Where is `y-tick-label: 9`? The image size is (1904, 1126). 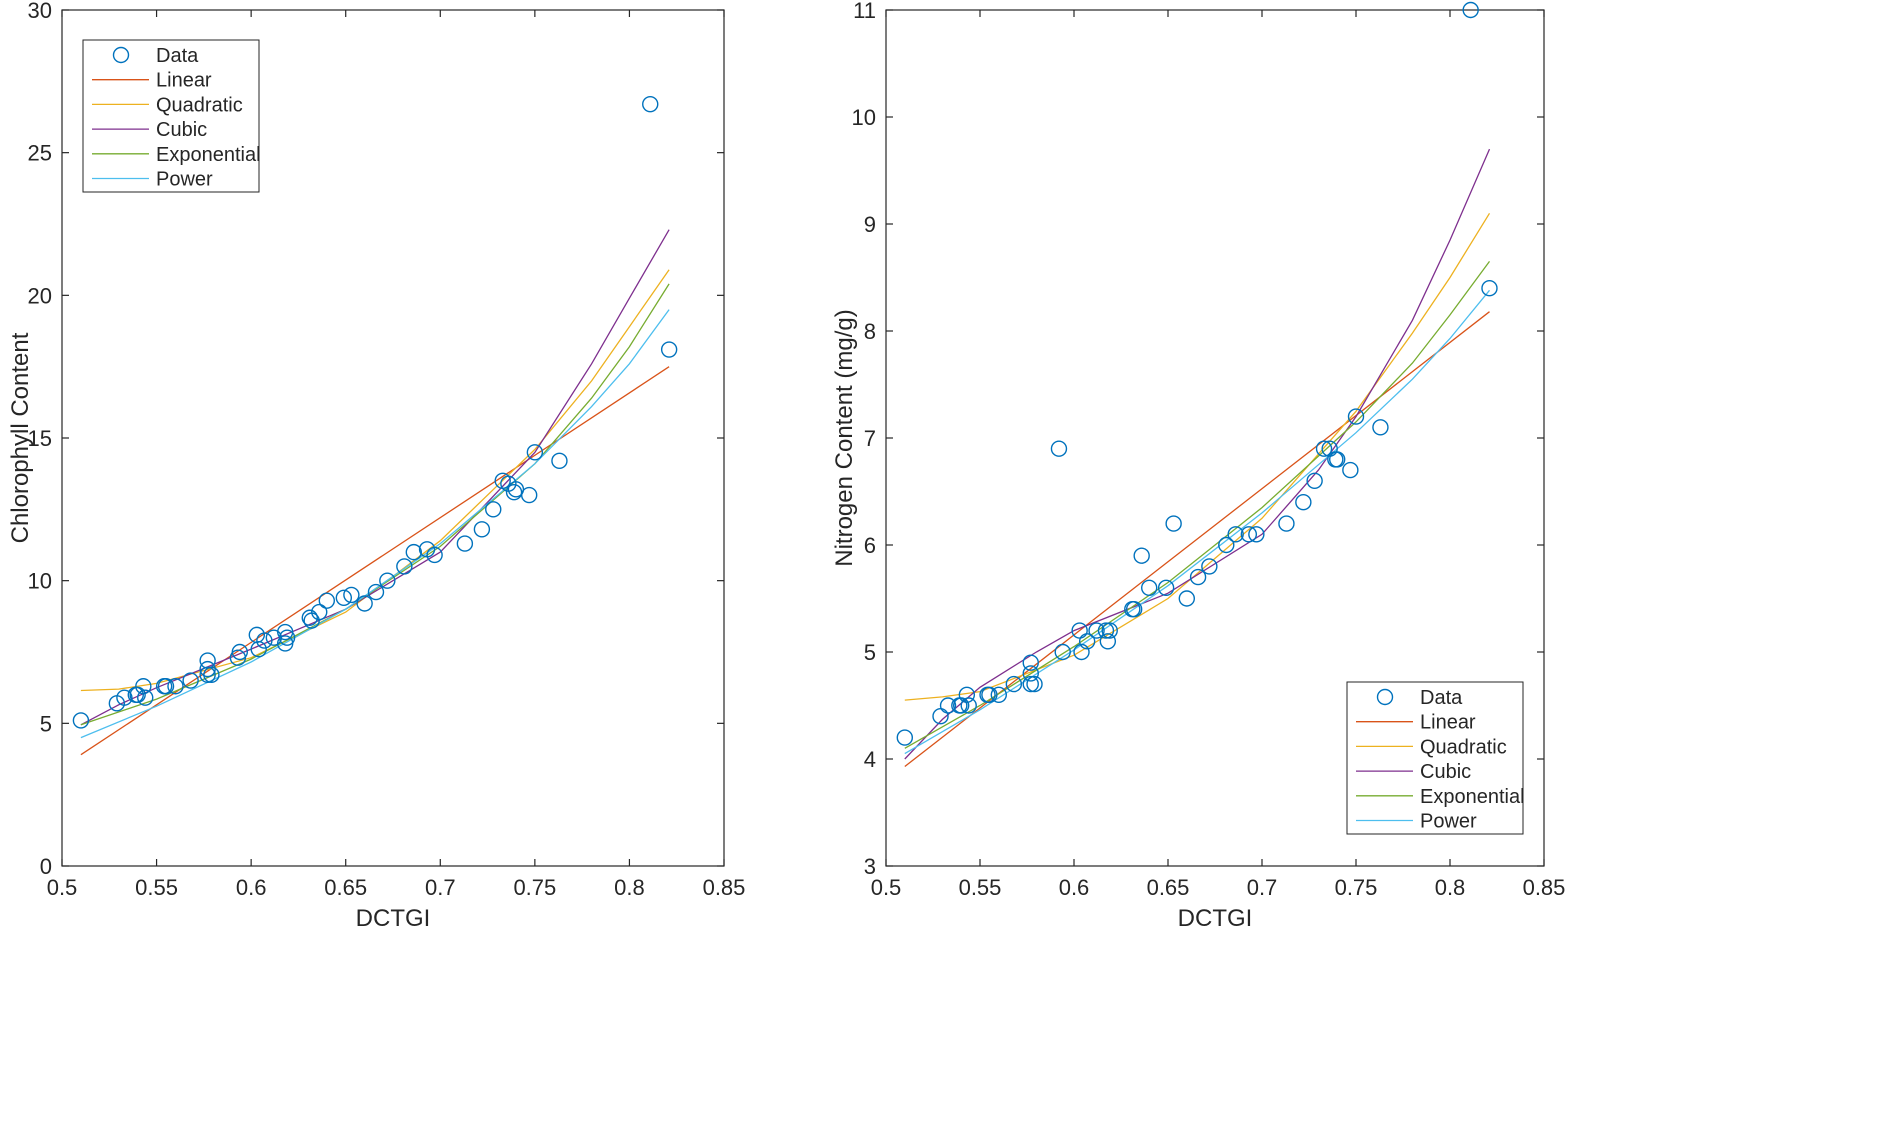
y-tick-label: 9 is located at coordinates (870, 224).